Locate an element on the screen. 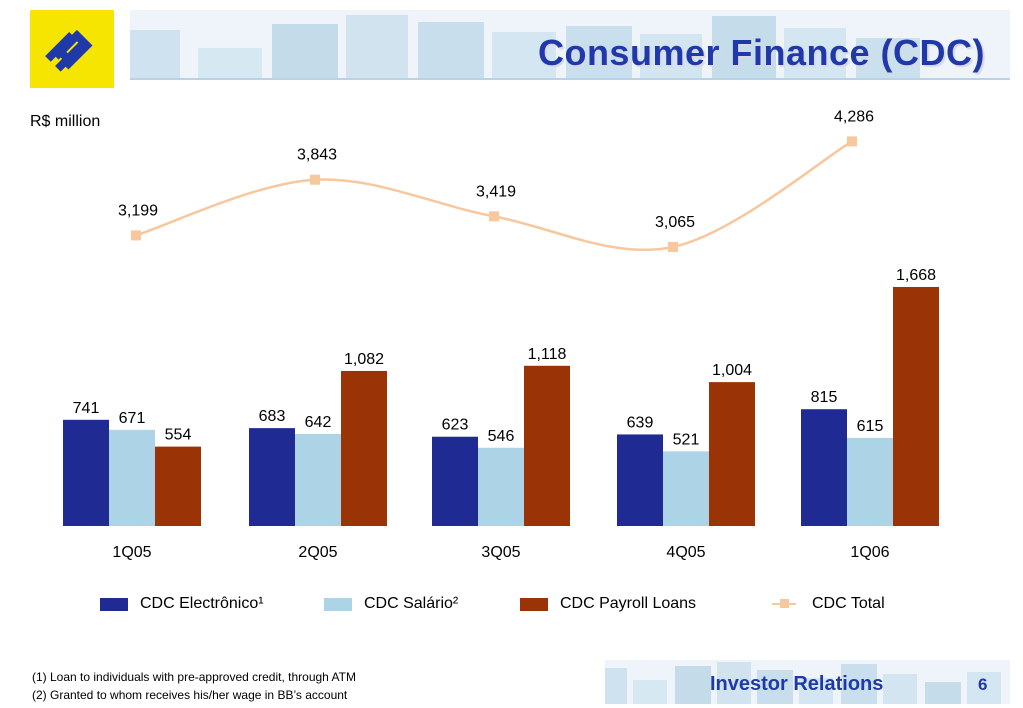  legend-label-cdc-payroll: CDC Payroll Loans is located at coordinates (628, 603).